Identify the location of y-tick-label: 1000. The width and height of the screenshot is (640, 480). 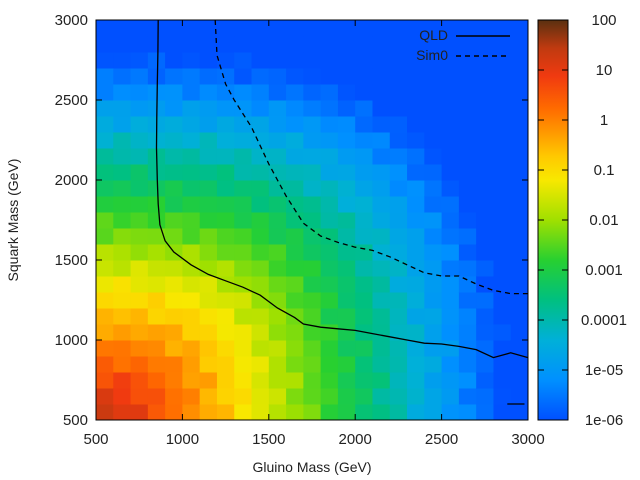
(71, 340).